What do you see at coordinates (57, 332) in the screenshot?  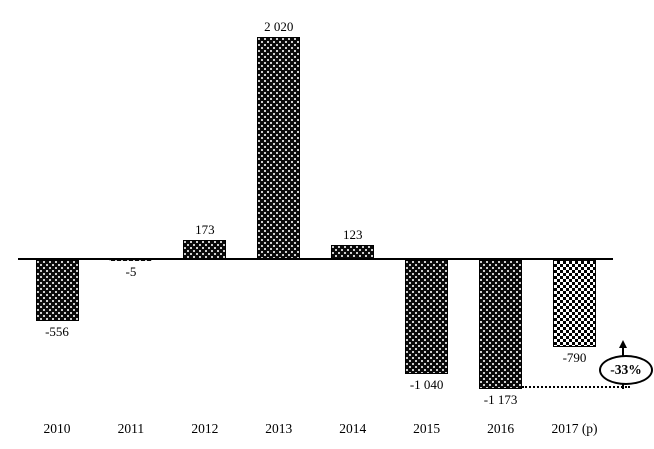 I see `value-label: -556` at bounding box center [57, 332].